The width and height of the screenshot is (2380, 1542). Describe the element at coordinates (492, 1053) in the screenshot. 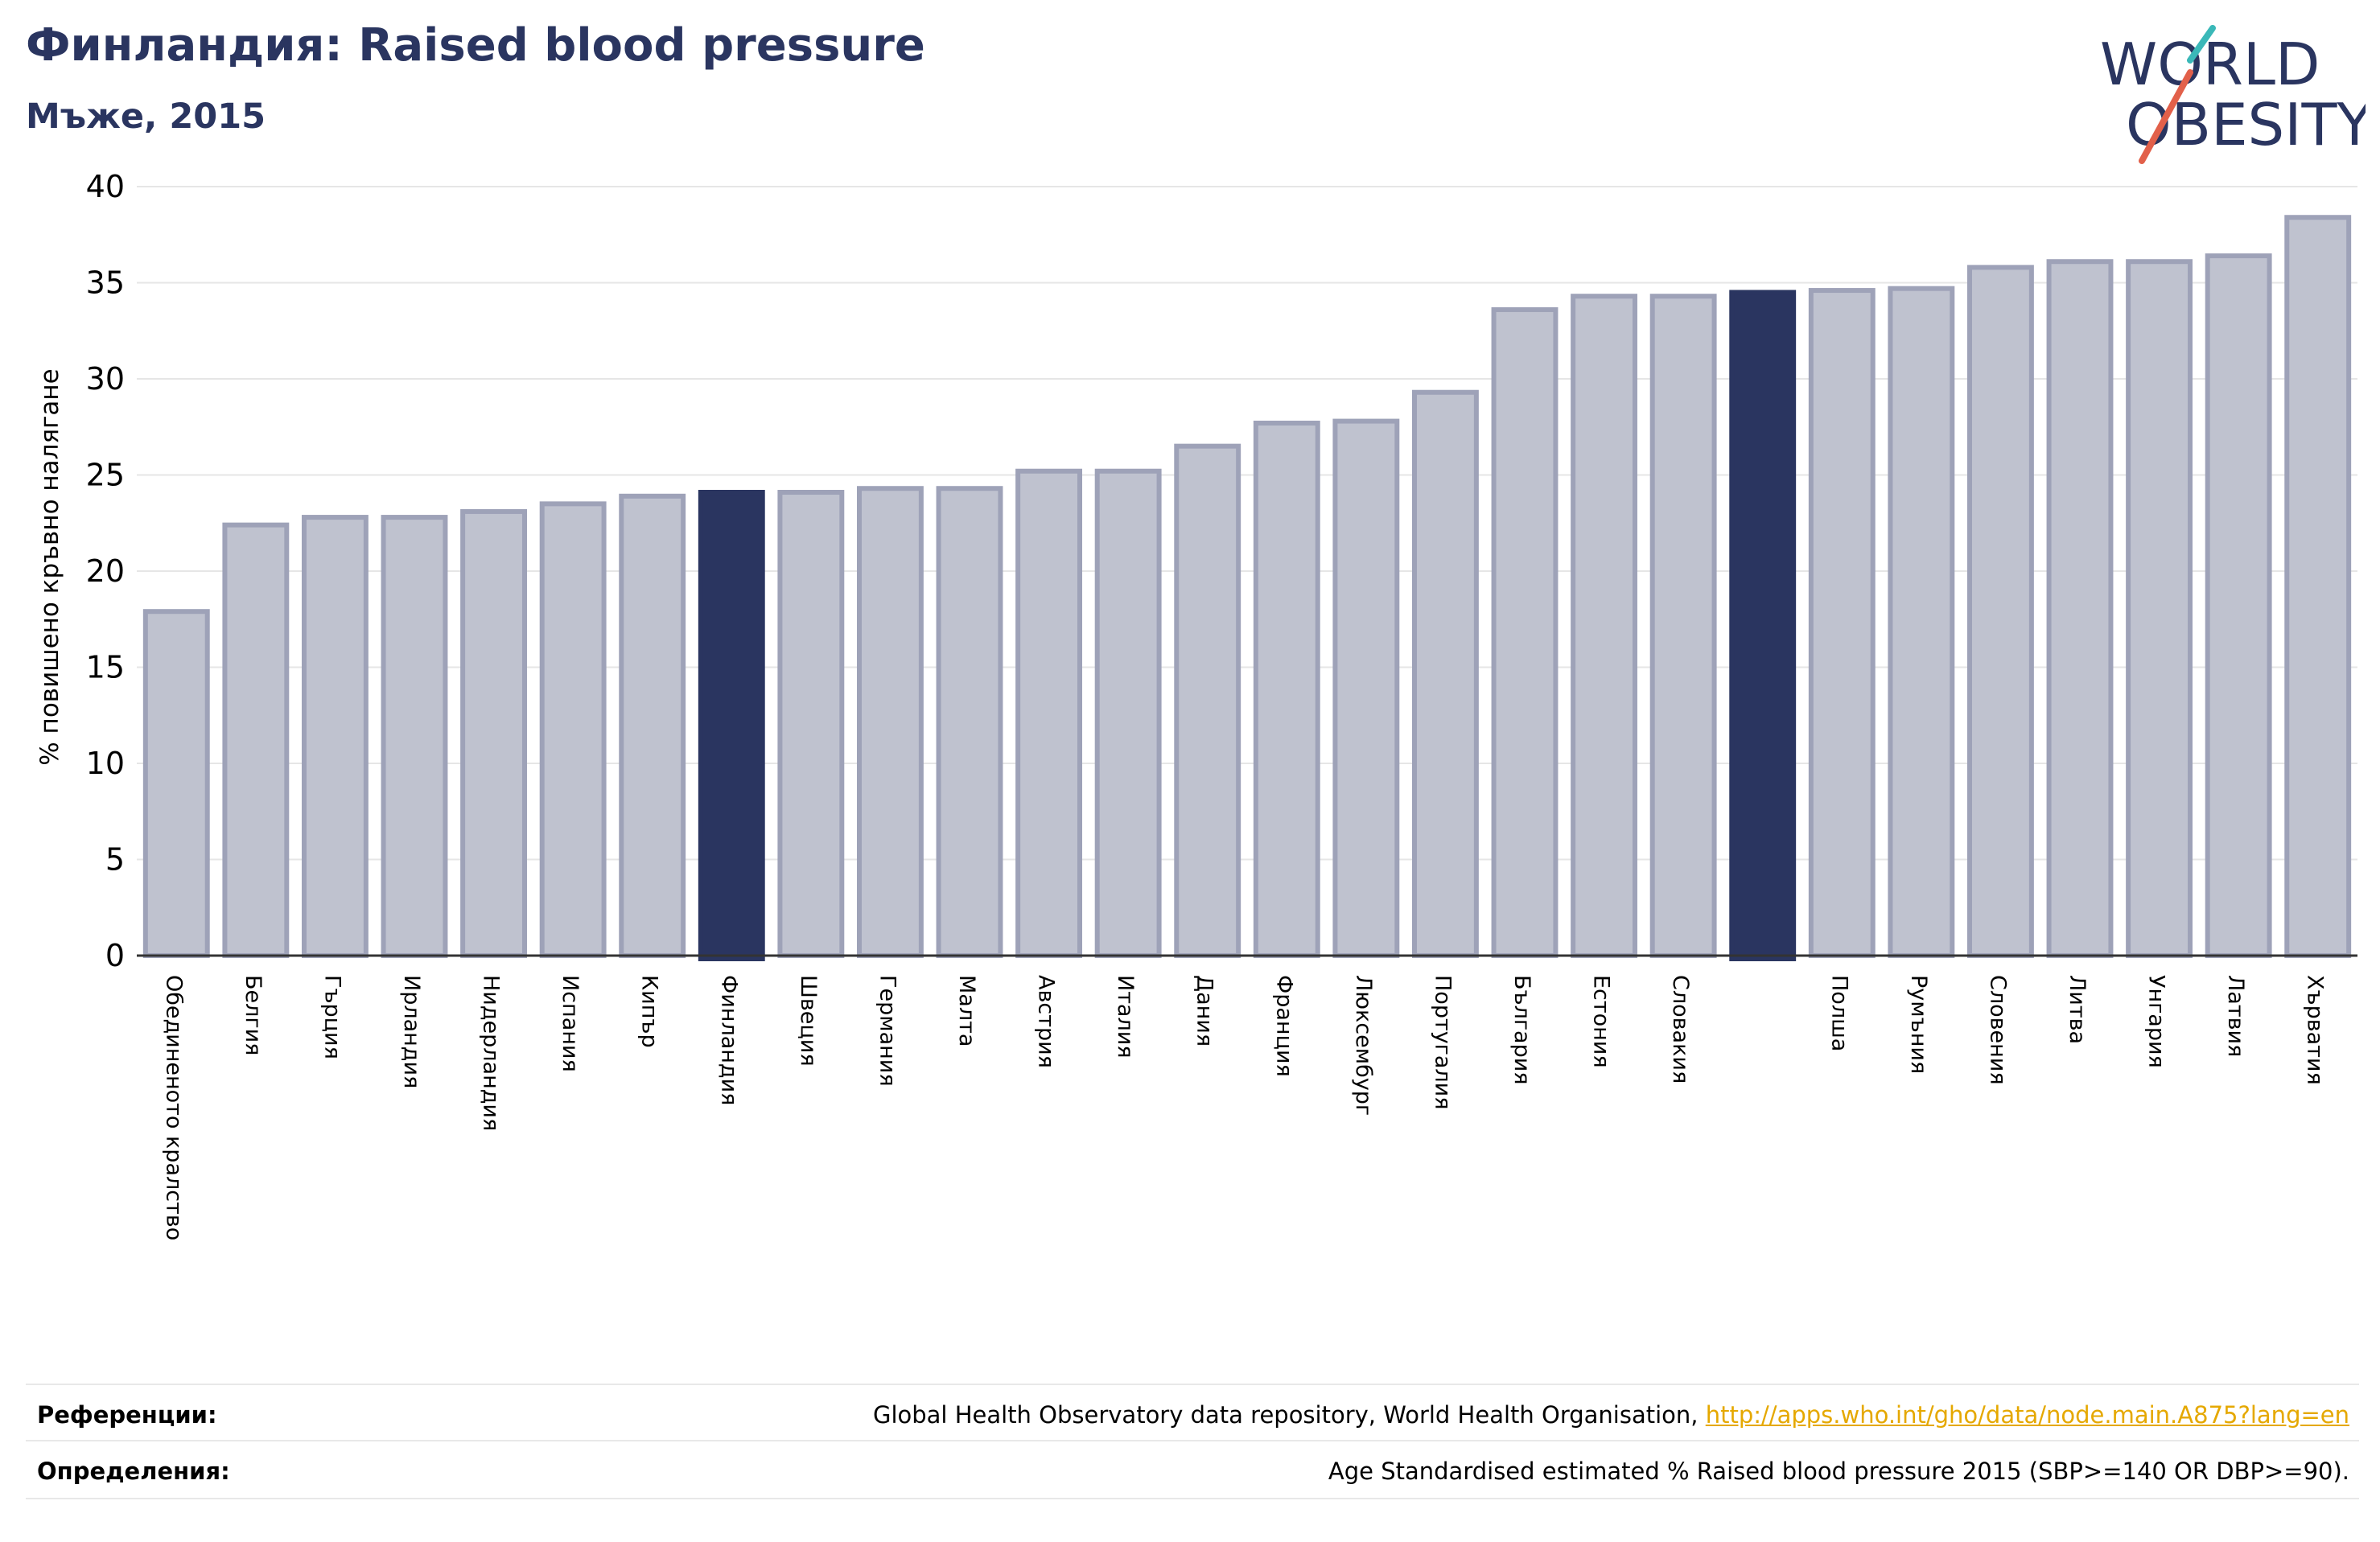

I see `x-tick-label: Нидерландия` at that location.